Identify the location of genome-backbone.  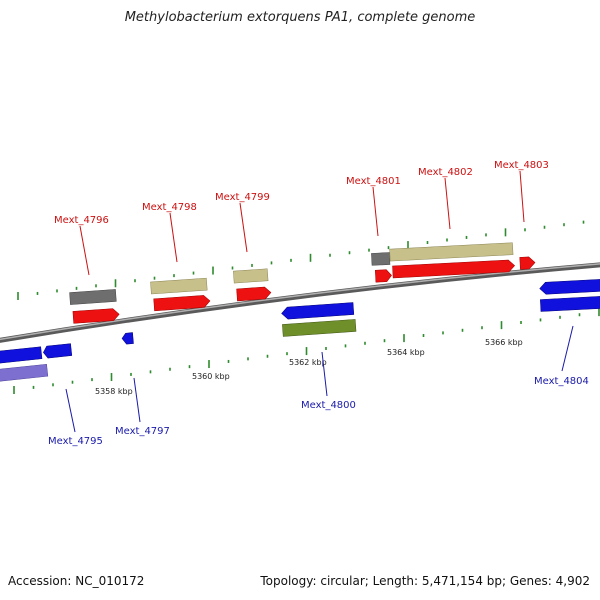
(300, 302).